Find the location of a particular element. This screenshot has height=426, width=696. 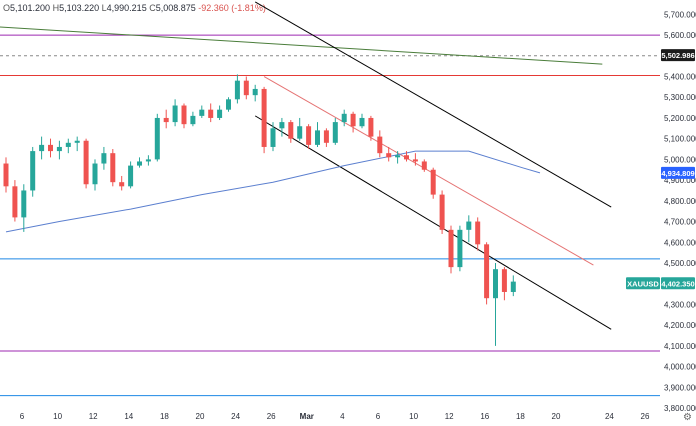

y-tick-label-14: 4,100.000 is located at coordinates (680, 346).